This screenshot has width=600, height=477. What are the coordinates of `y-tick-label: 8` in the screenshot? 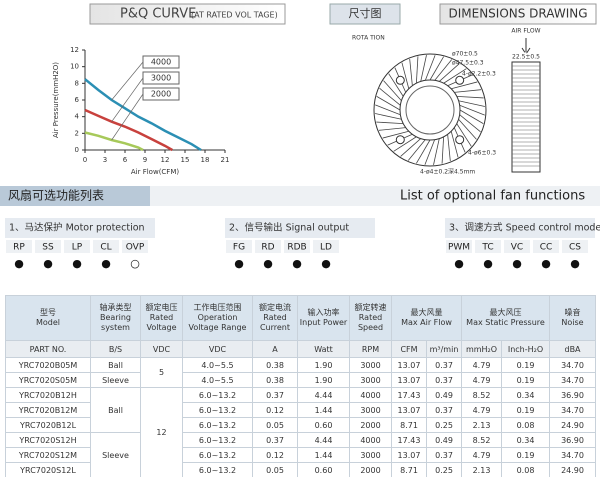 It's located at (77, 83).